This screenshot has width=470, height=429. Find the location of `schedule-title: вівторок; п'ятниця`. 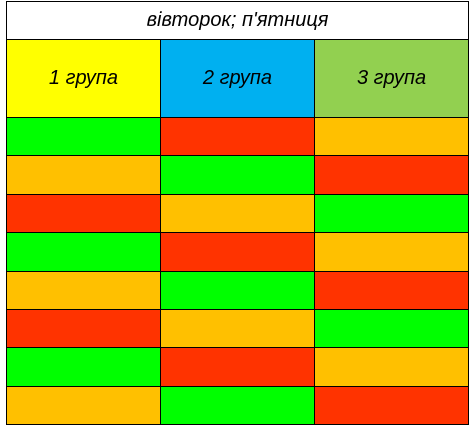

schedule-title: вівторок; п'ятниця is located at coordinates (237, 20).